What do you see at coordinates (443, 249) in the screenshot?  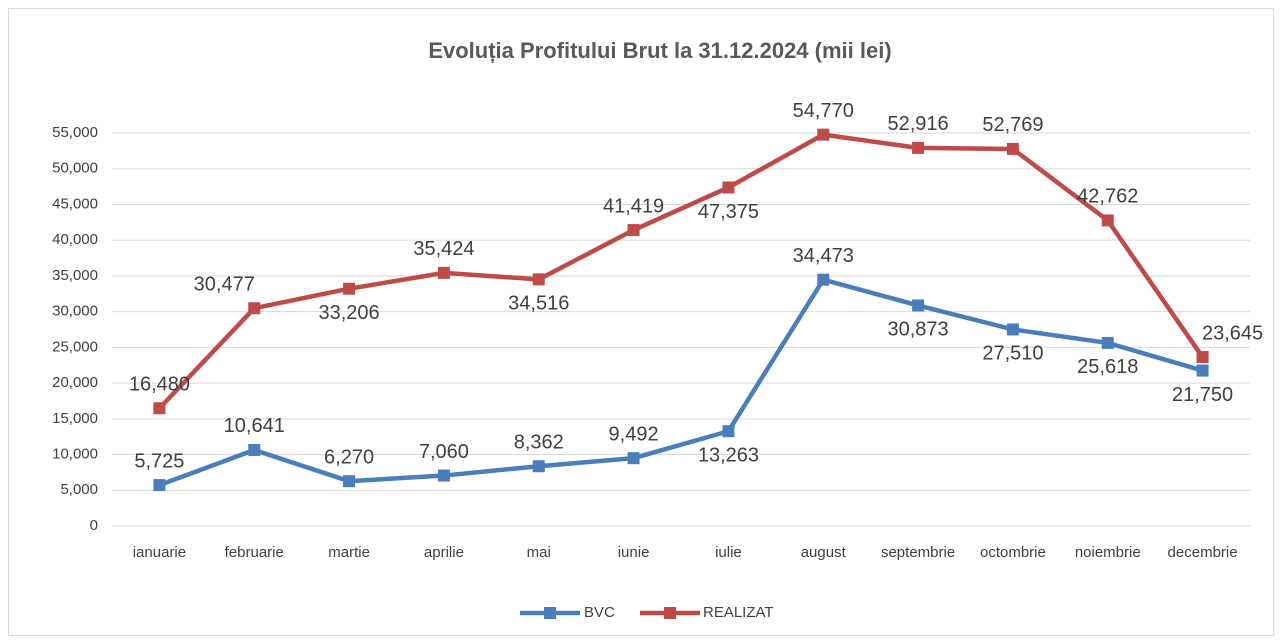 I see `data-label: 35,424` at bounding box center [443, 249].